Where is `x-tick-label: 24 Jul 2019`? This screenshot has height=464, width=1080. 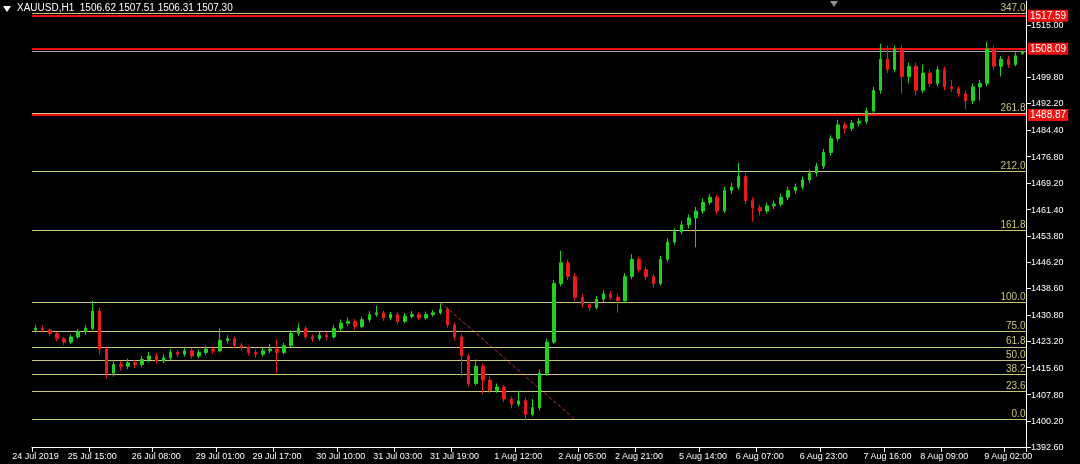
x-tick-label: 24 Jul 2019 is located at coordinates (35, 455).